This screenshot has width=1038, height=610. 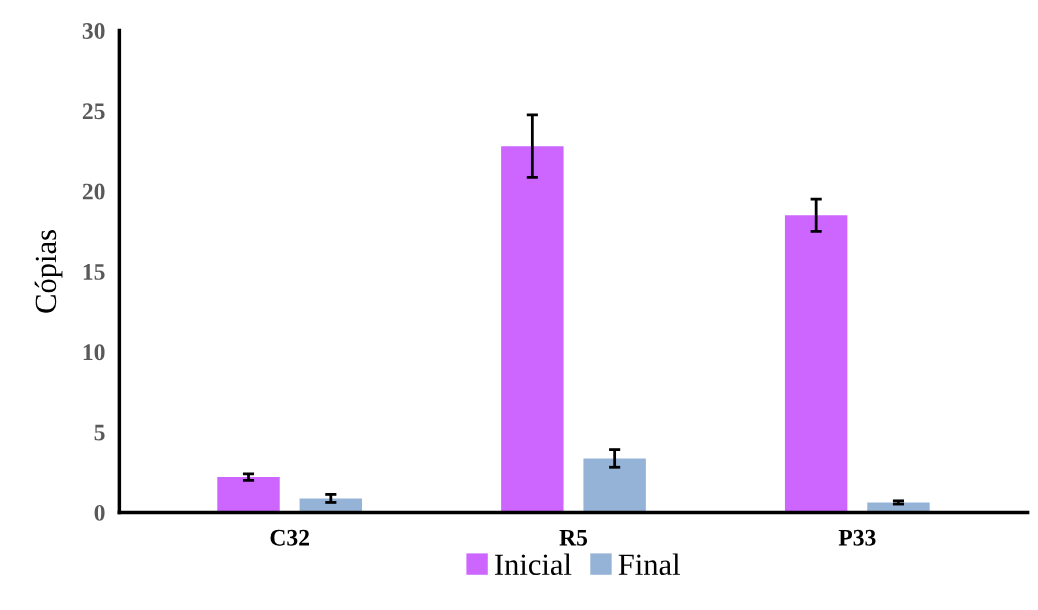 What do you see at coordinates (649, 564) in the screenshot?
I see `legend-label: Final` at bounding box center [649, 564].